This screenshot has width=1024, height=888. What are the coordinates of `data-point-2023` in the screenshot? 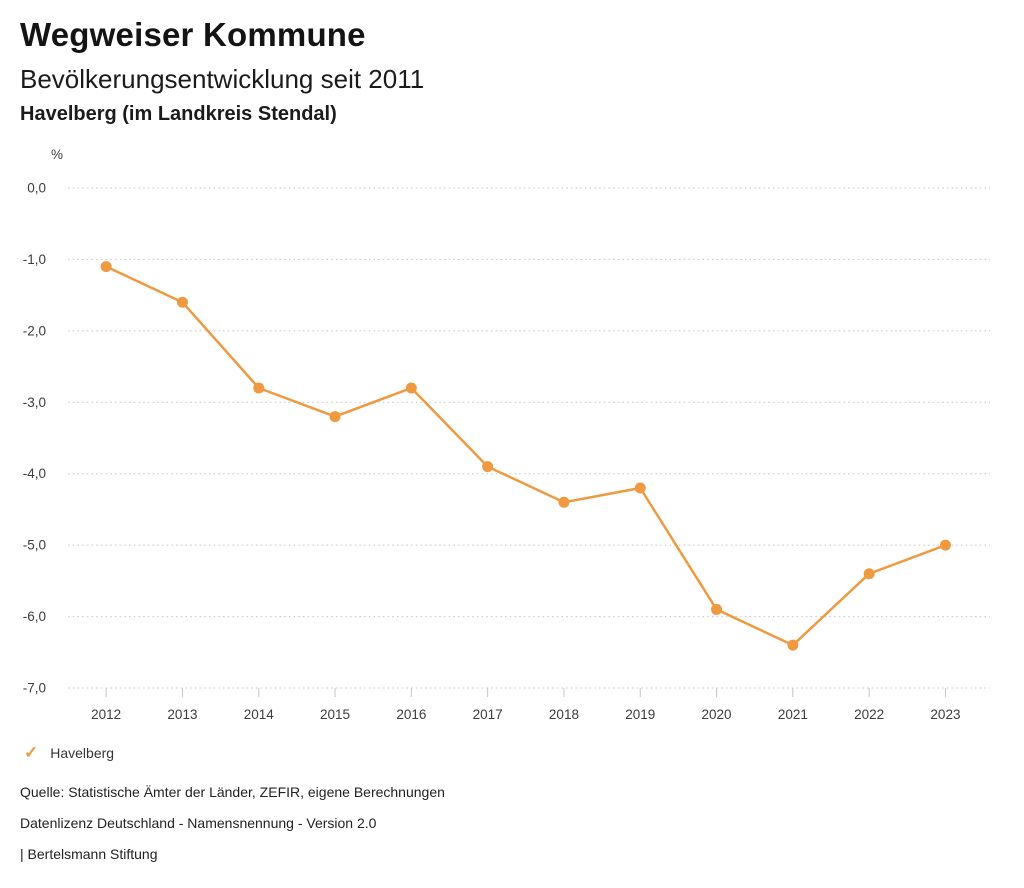 It's located at (945, 545).